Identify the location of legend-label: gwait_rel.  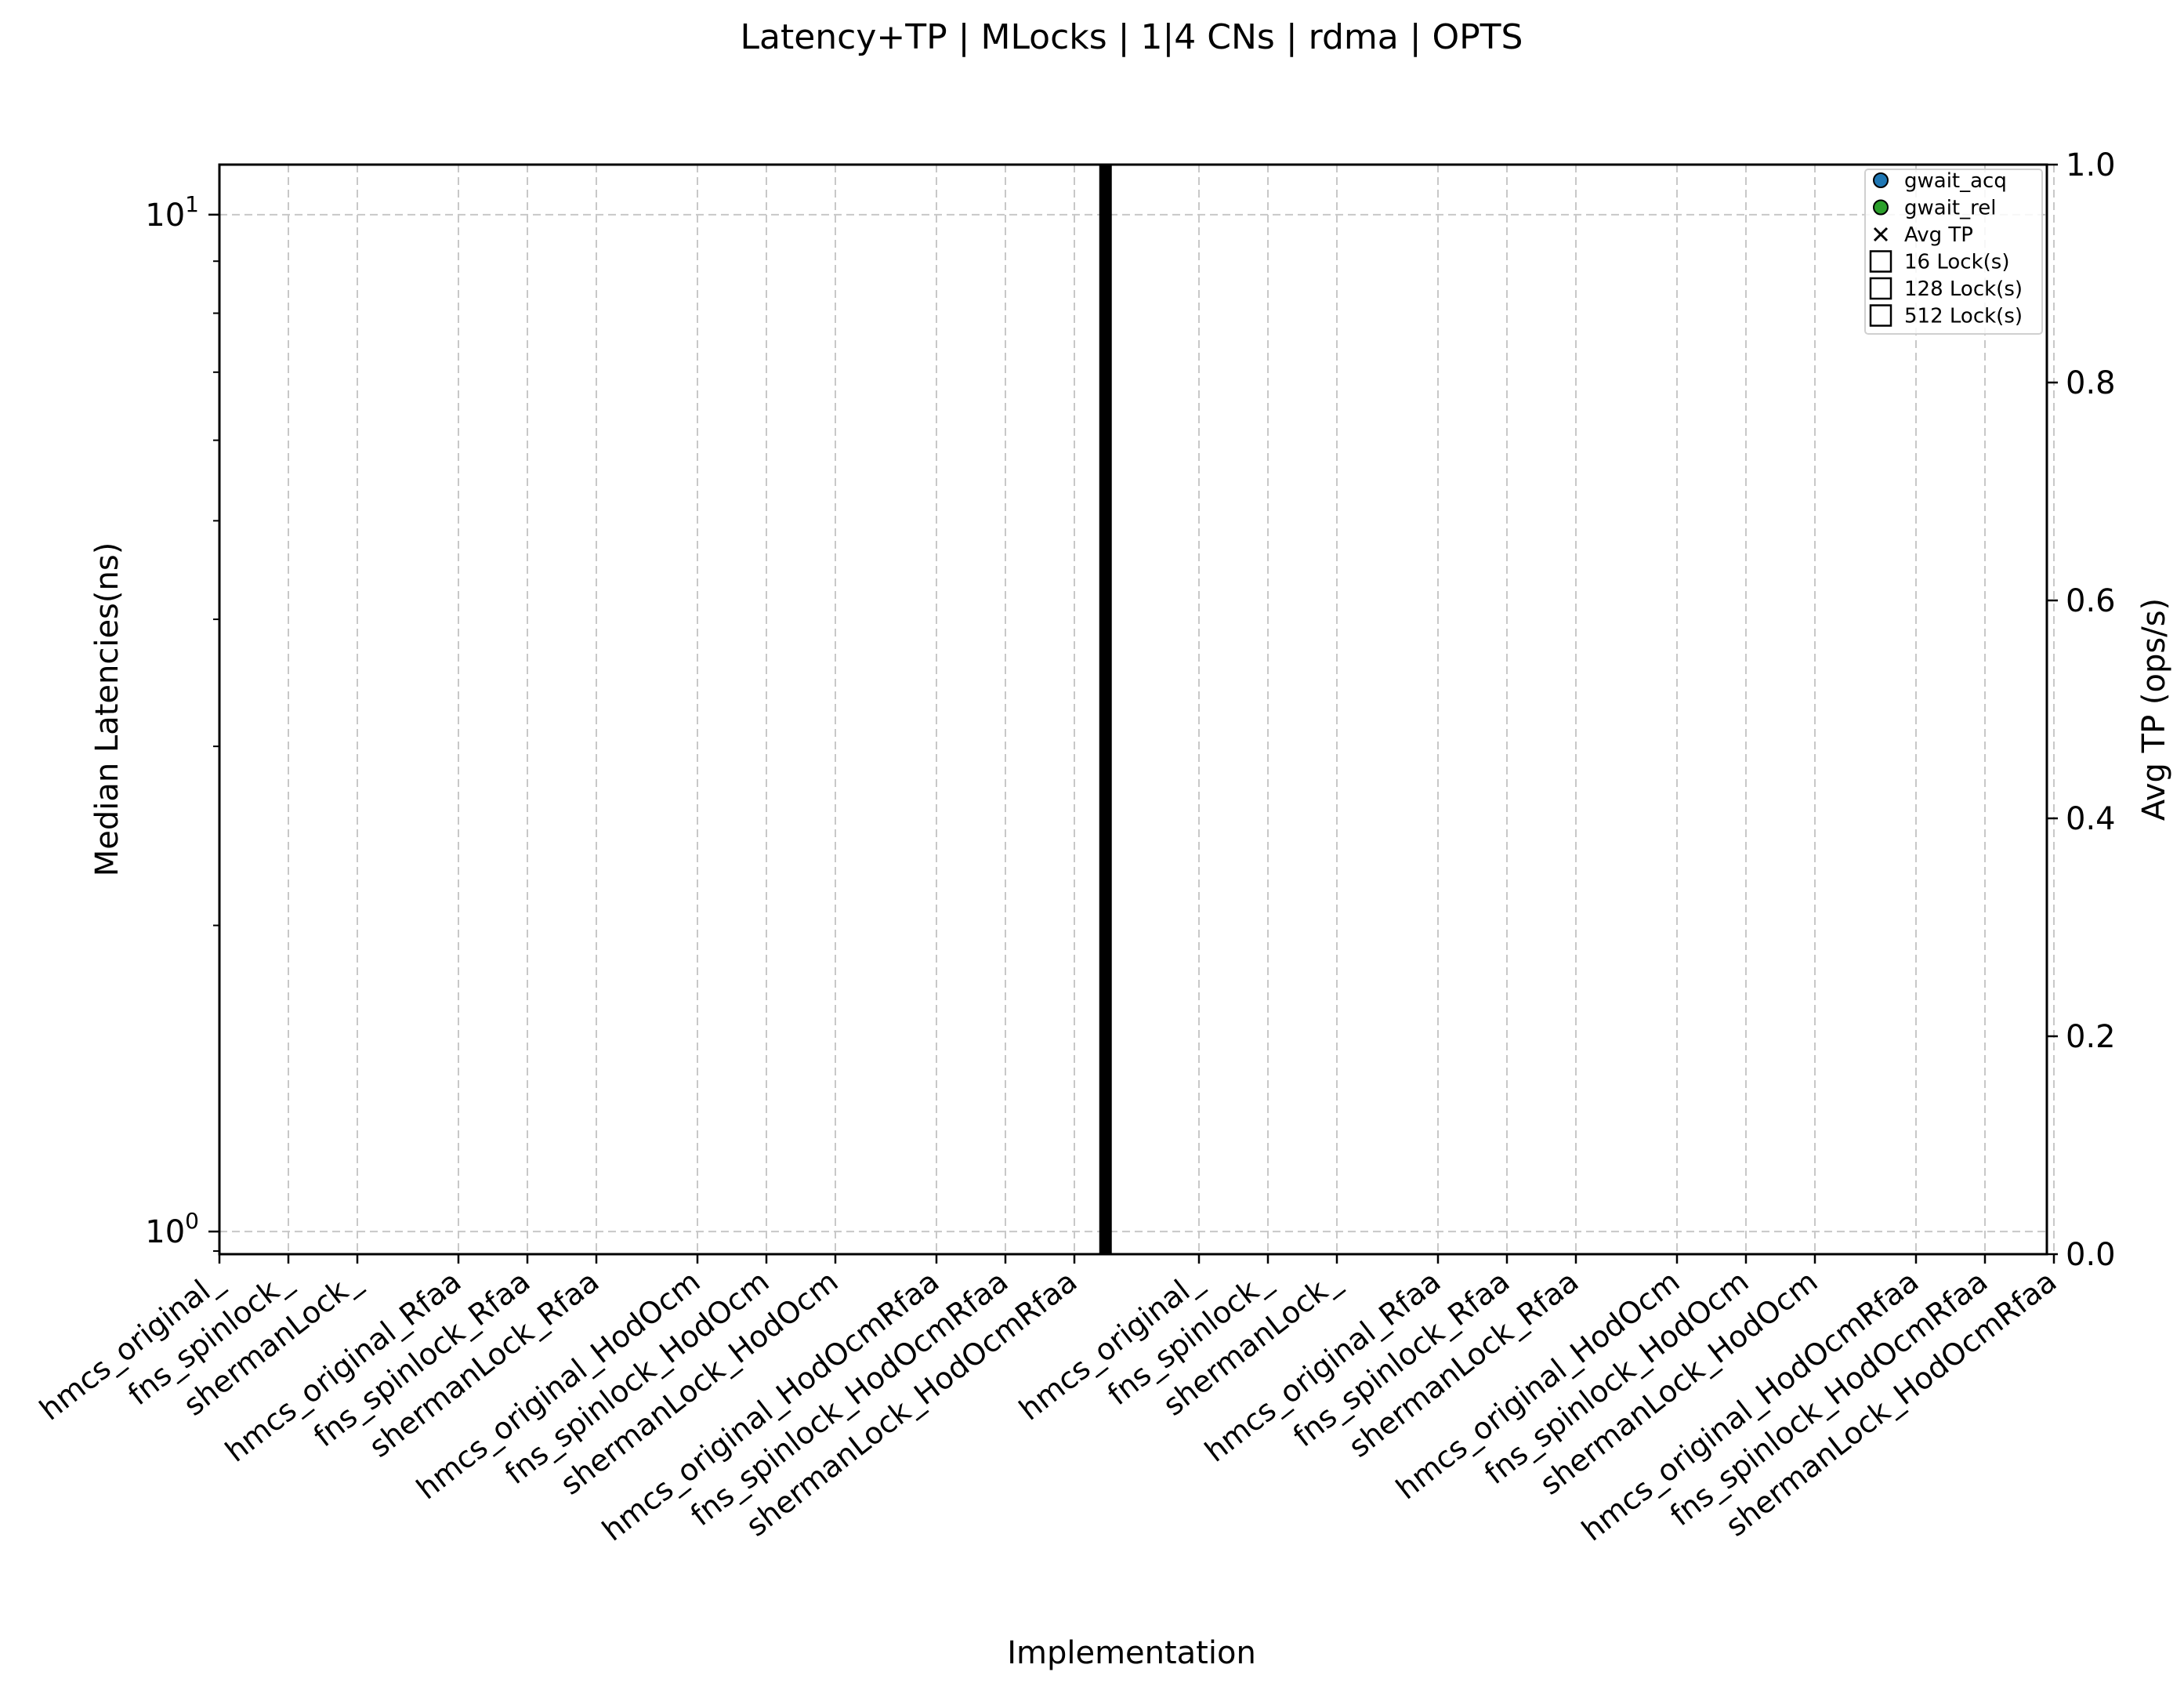
(1950, 208).